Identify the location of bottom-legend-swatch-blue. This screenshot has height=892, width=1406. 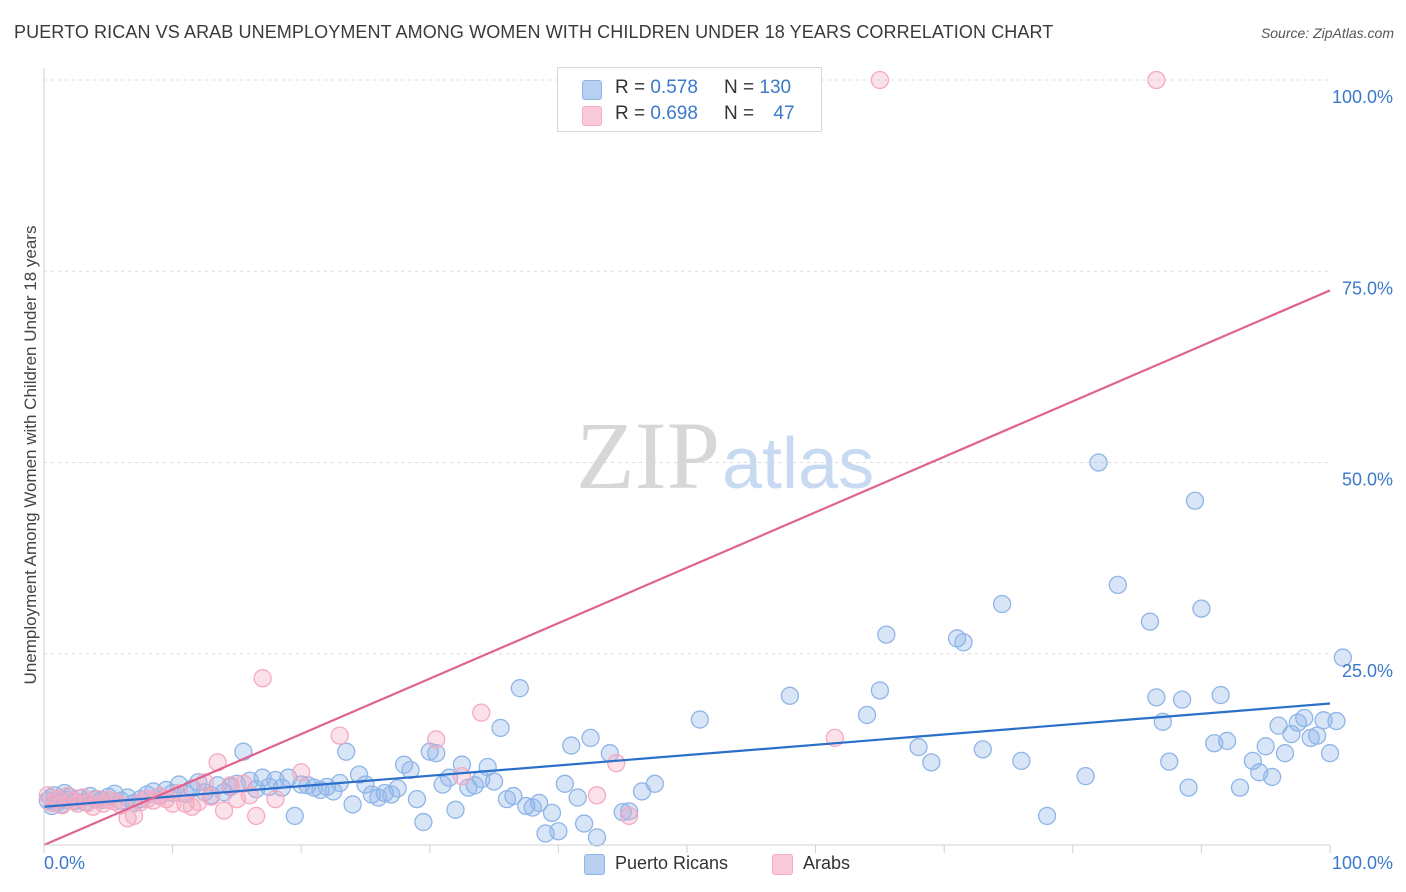
(594, 864).